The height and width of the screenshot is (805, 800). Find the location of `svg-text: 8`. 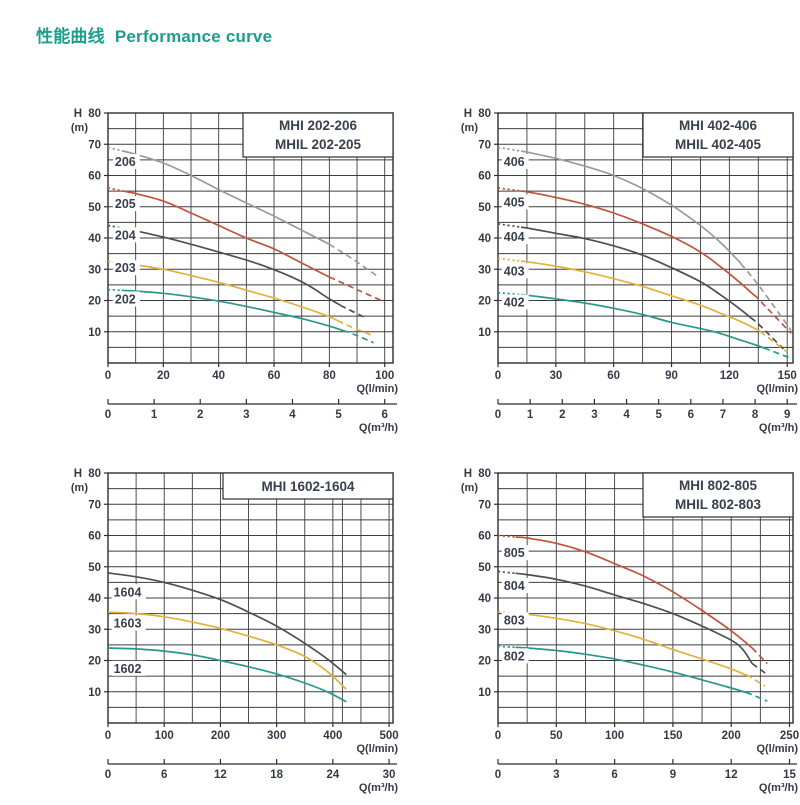

svg-text: 8 is located at coordinates (755, 415).